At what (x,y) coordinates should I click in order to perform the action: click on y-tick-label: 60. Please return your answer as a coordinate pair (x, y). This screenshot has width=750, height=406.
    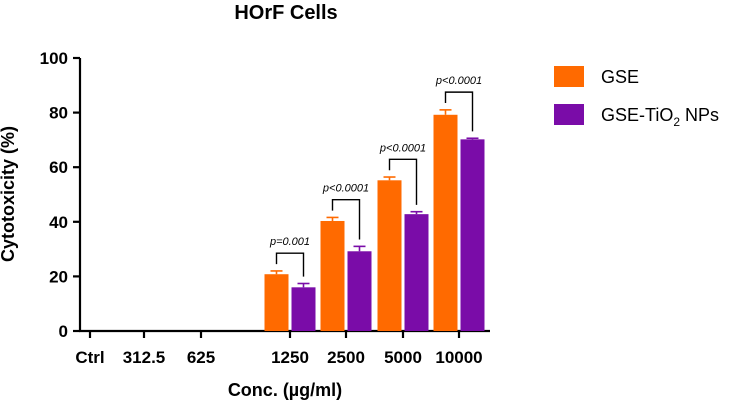
    Looking at the image, I should click on (58, 167).